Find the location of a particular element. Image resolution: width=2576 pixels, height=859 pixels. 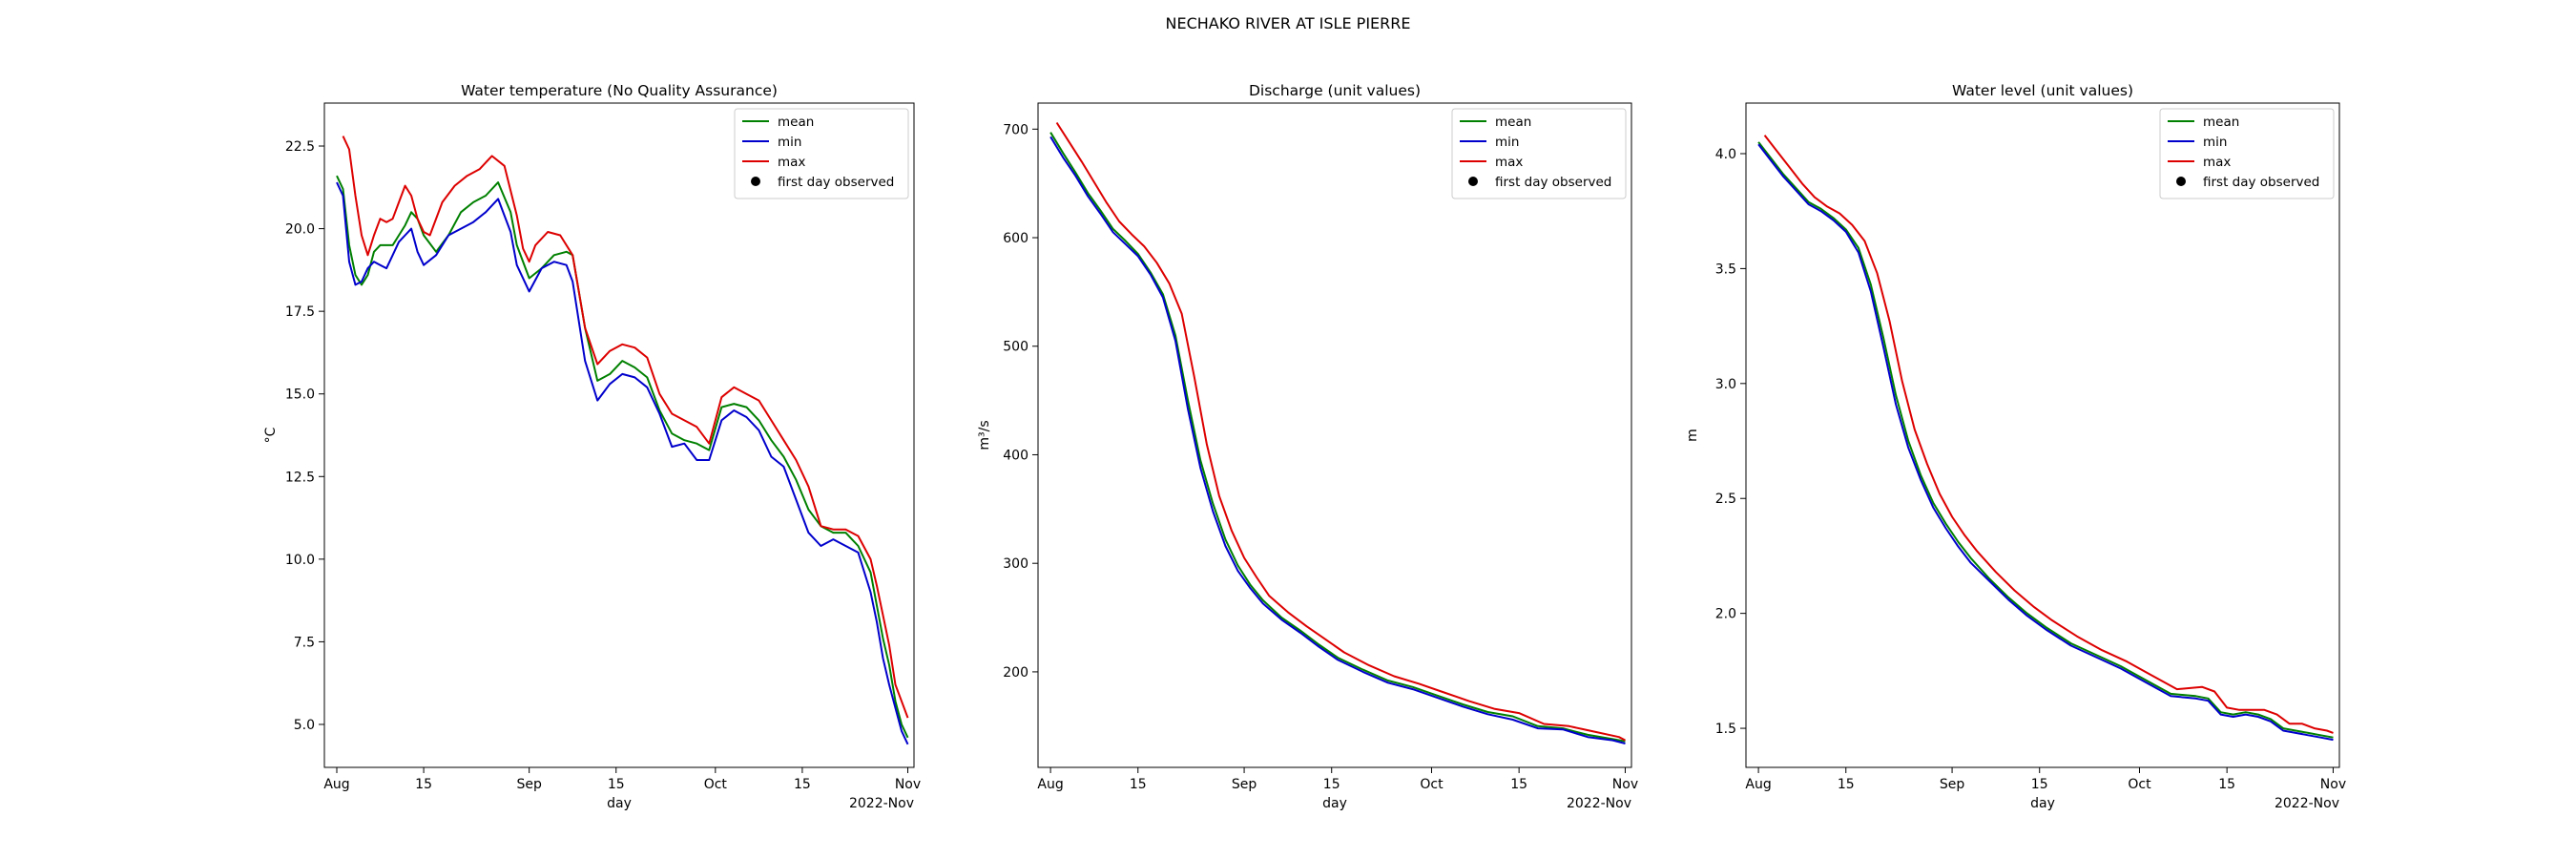

y-tick-label: 700 is located at coordinates (1015, 129).